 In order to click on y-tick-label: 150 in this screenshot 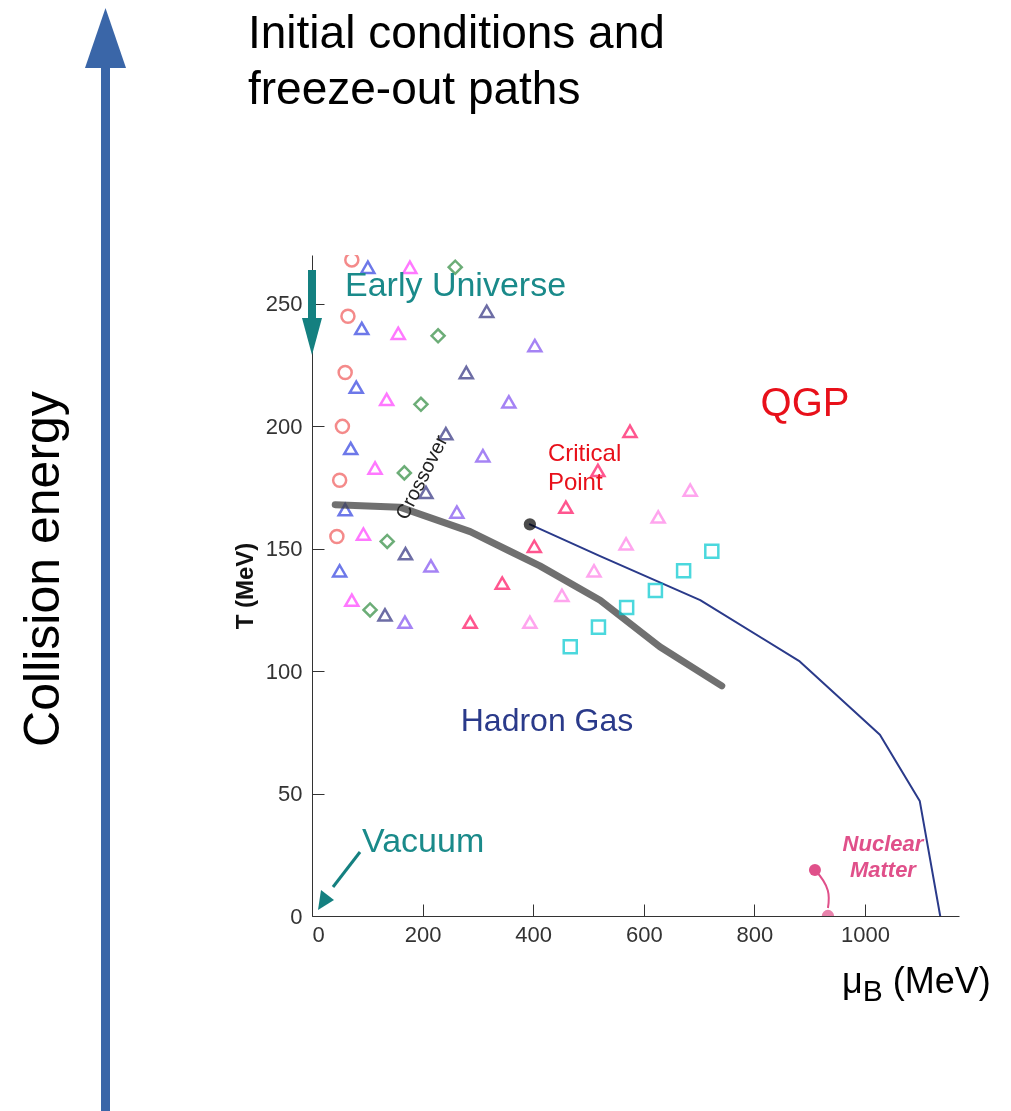, I will do `click(284, 549)`.